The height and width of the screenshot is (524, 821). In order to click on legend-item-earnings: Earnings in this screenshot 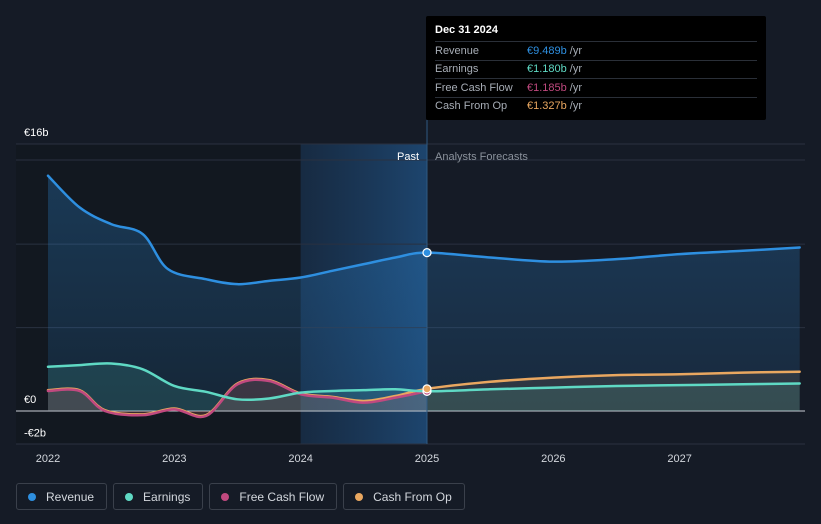, I will do `click(158, 496)`.